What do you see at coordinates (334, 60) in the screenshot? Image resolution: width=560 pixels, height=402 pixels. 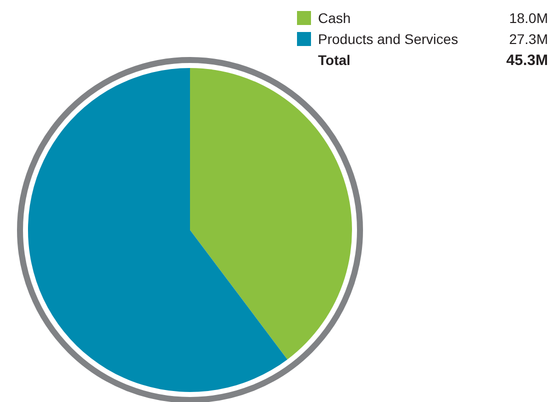 I see `text: Total` at bounding box center [334, 60].